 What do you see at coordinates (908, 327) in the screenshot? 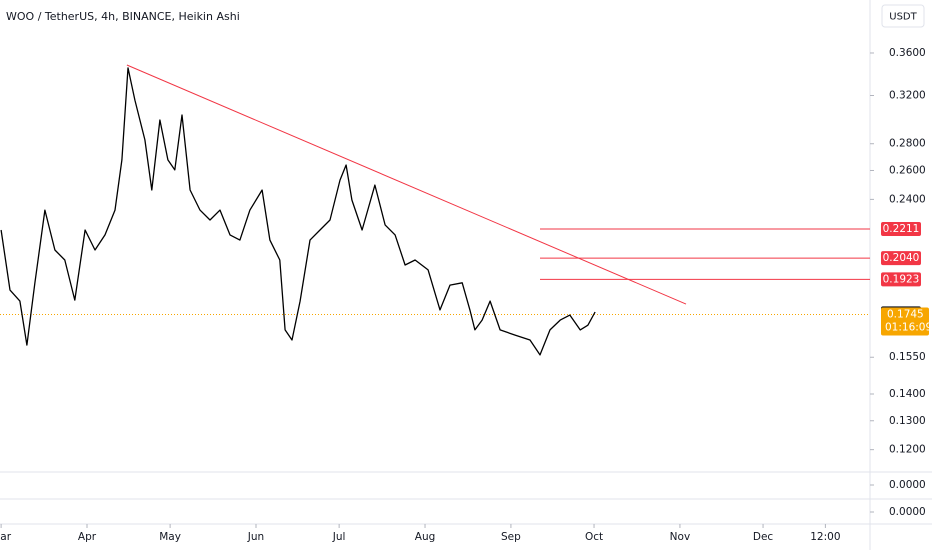
I see `countdown-label: 01:16:09` at bounding box center [908, 327].